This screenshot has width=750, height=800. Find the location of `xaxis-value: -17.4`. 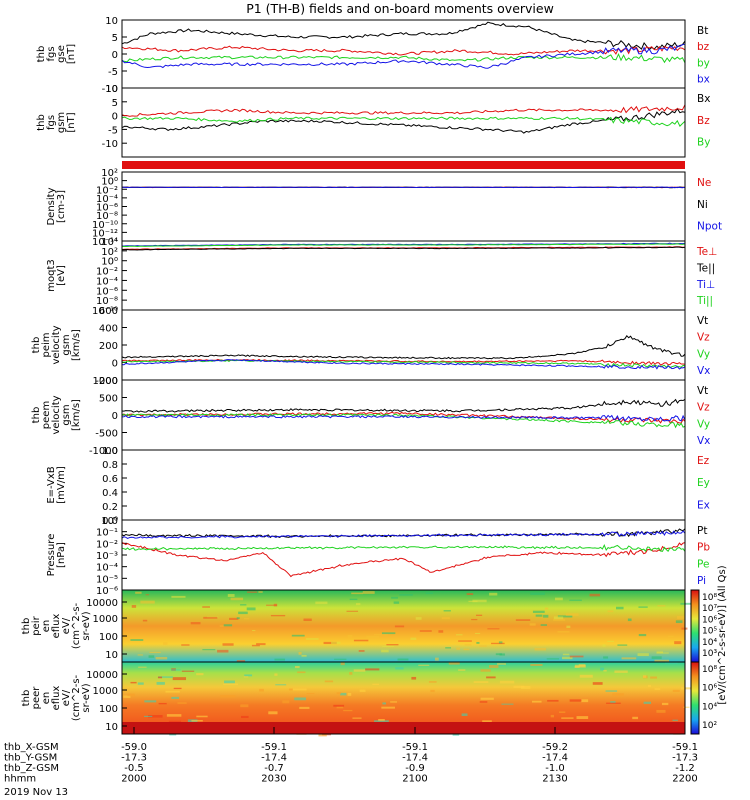

xaxis-value: -17.4 is located at coordinates (555, 758).